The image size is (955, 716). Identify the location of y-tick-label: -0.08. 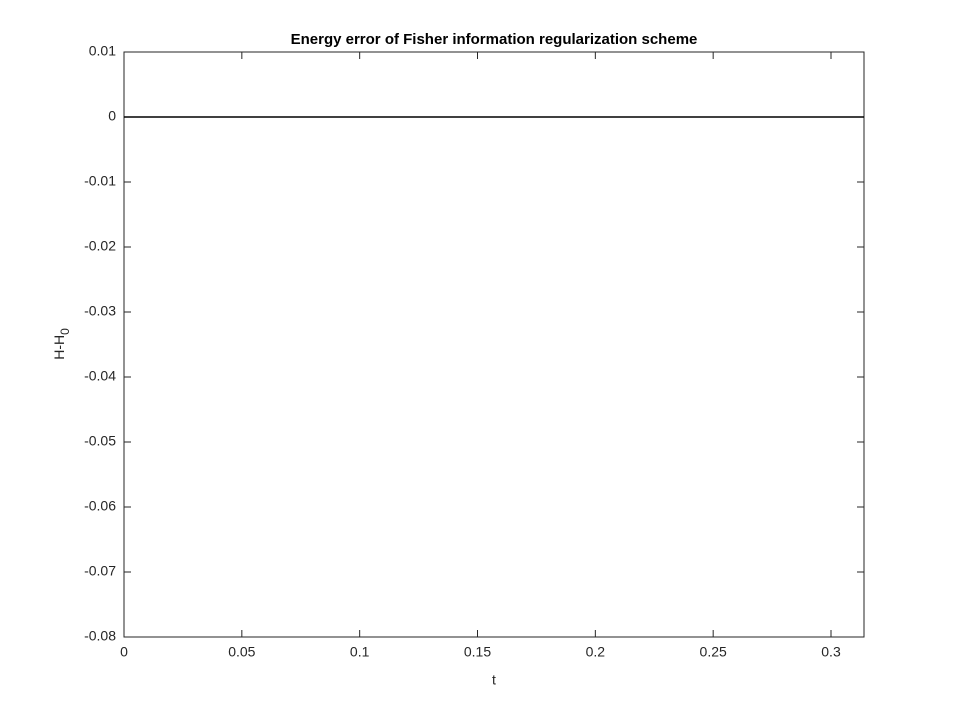
(100, 636).